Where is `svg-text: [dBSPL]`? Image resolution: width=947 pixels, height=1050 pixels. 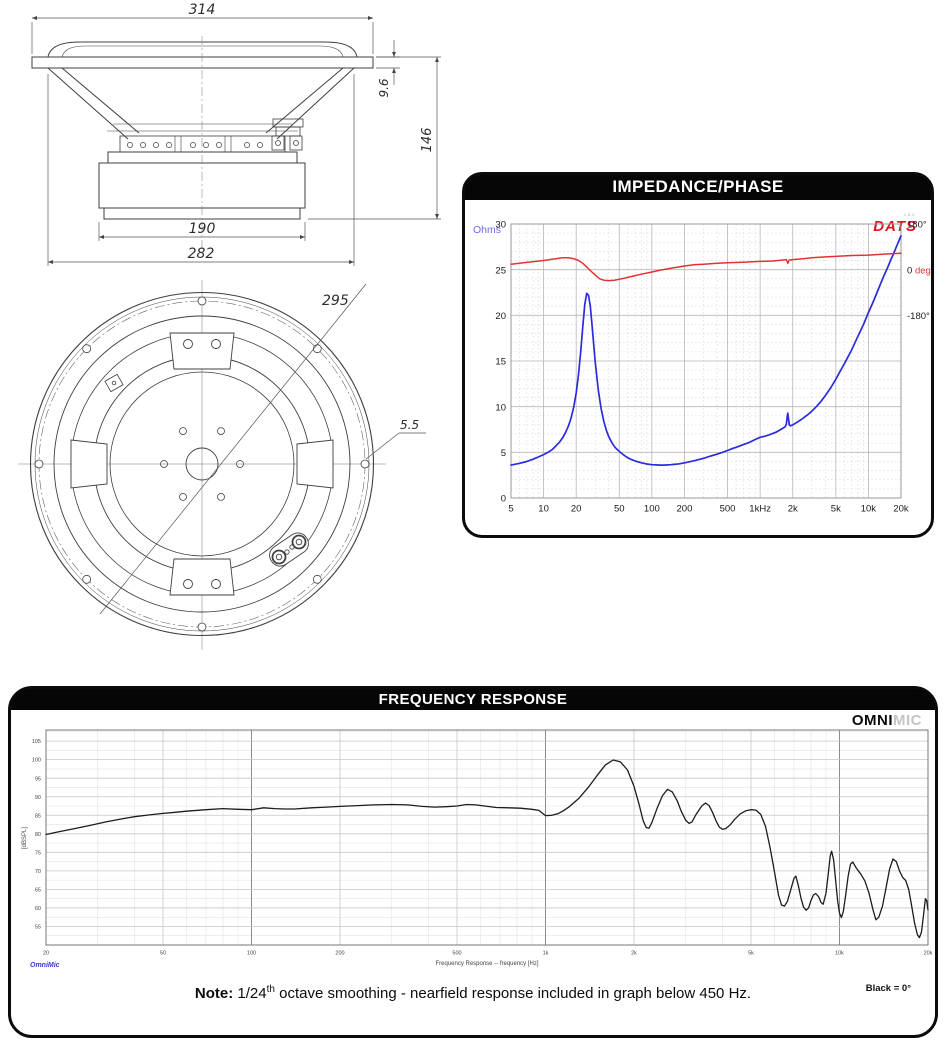 svg-text: [dBSPL] is located at coordinates (25, 838).